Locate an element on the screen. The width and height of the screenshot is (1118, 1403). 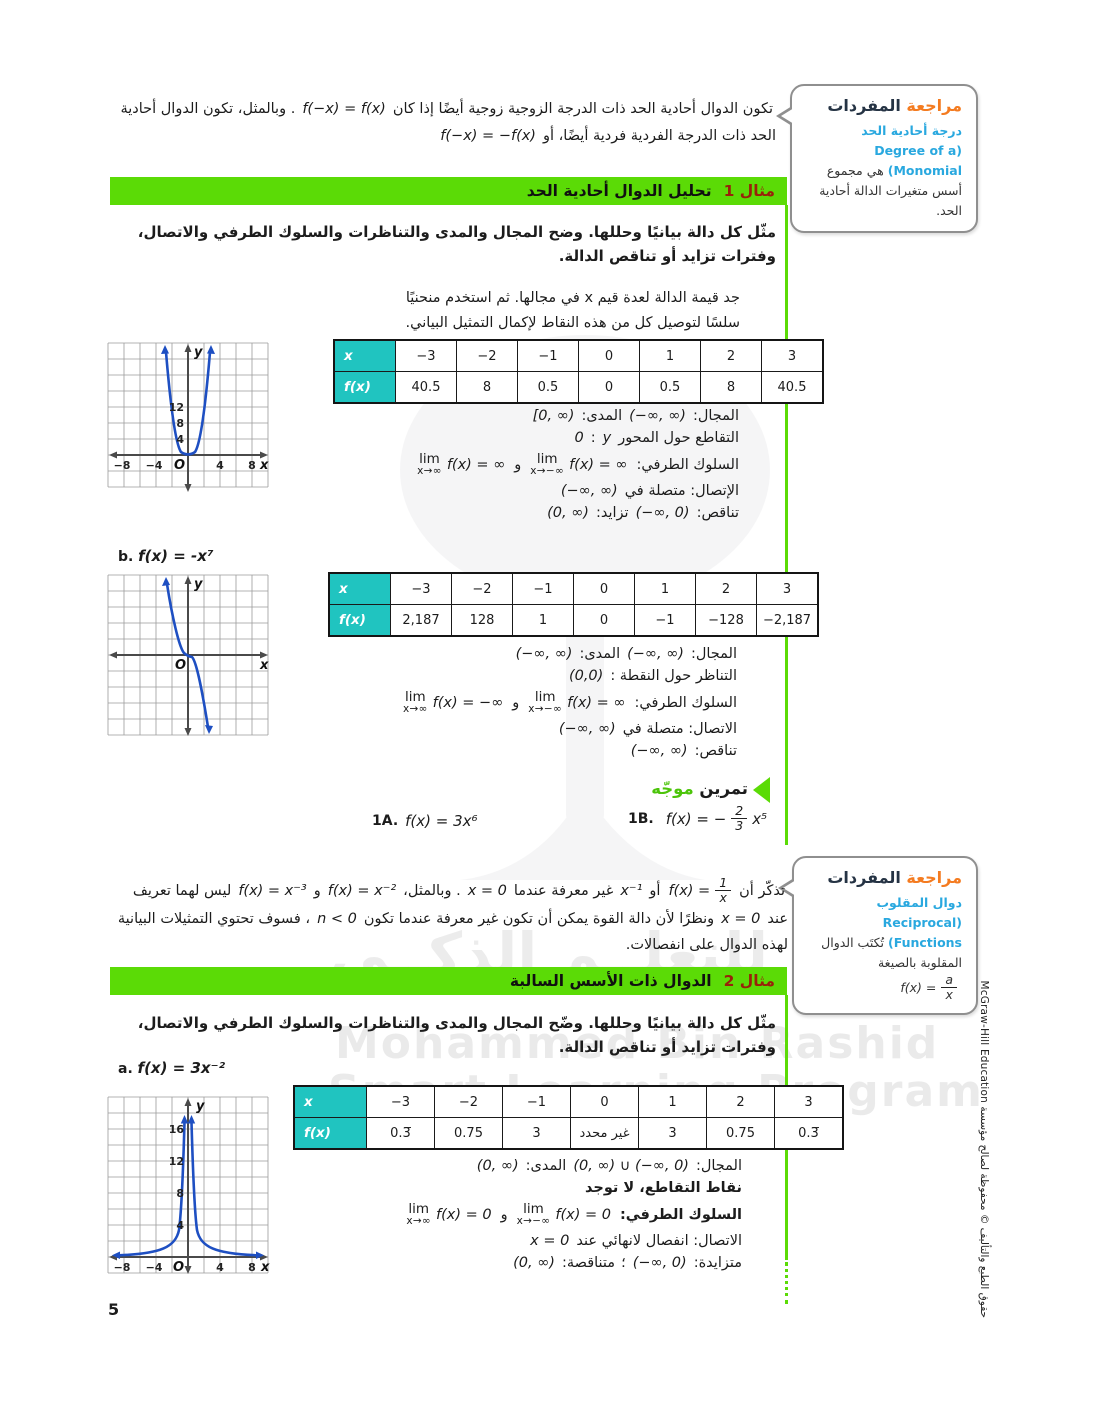
graph-part-a: y x O 12 8 4 −8 −4 4 8 is located at coordinates (188, 420).